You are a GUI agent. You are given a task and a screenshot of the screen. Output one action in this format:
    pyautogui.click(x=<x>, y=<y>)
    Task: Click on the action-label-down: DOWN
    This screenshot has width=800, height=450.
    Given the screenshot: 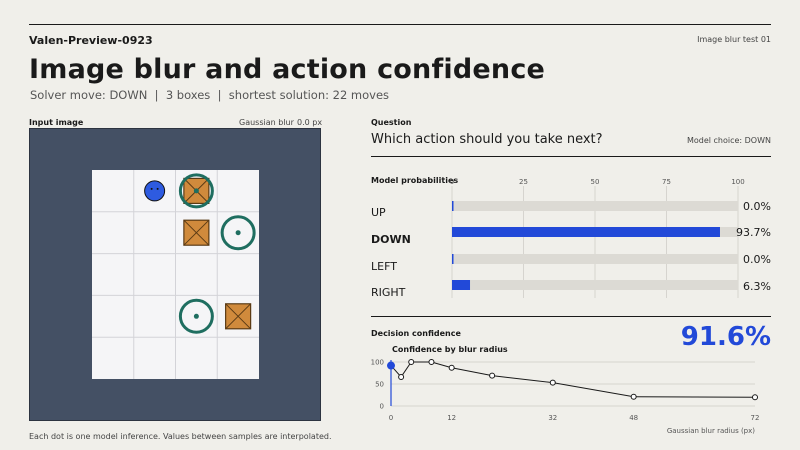 What is the action you would take?
    pyautogui.click(x=391, y=239)
    